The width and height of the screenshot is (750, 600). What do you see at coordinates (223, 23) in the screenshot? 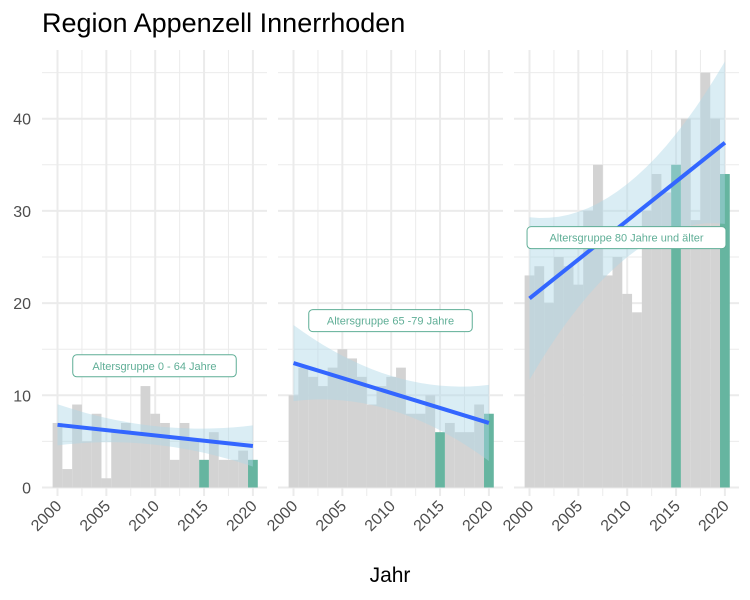
I see `chart-title: Region Appenzell Innerrhoden` at bounding box center [223, 23].